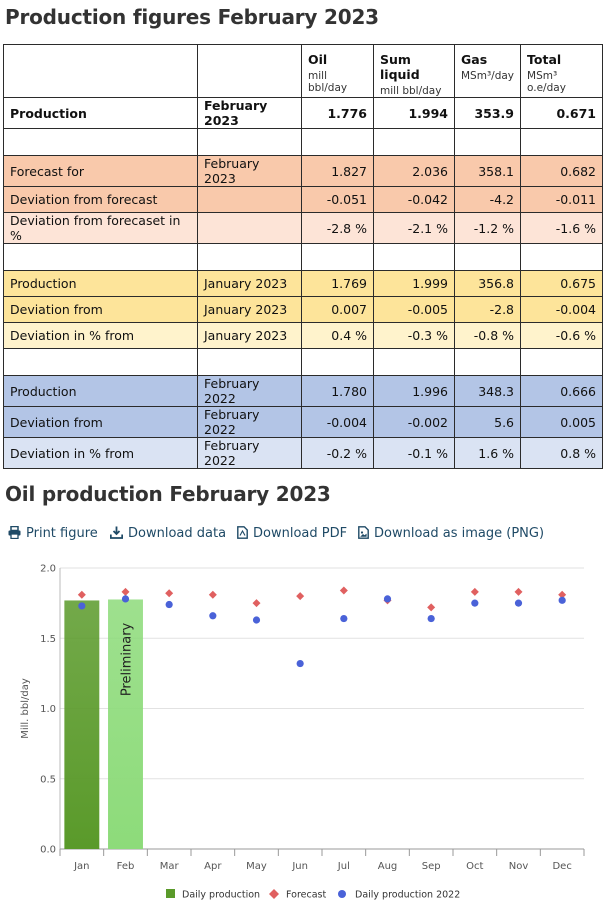 This screenshot has height=913, width=608. What do you see at coordinates (487, 309) in the screenshot?
I see `table-cell: -2.8` at bounding box center [487, 309].